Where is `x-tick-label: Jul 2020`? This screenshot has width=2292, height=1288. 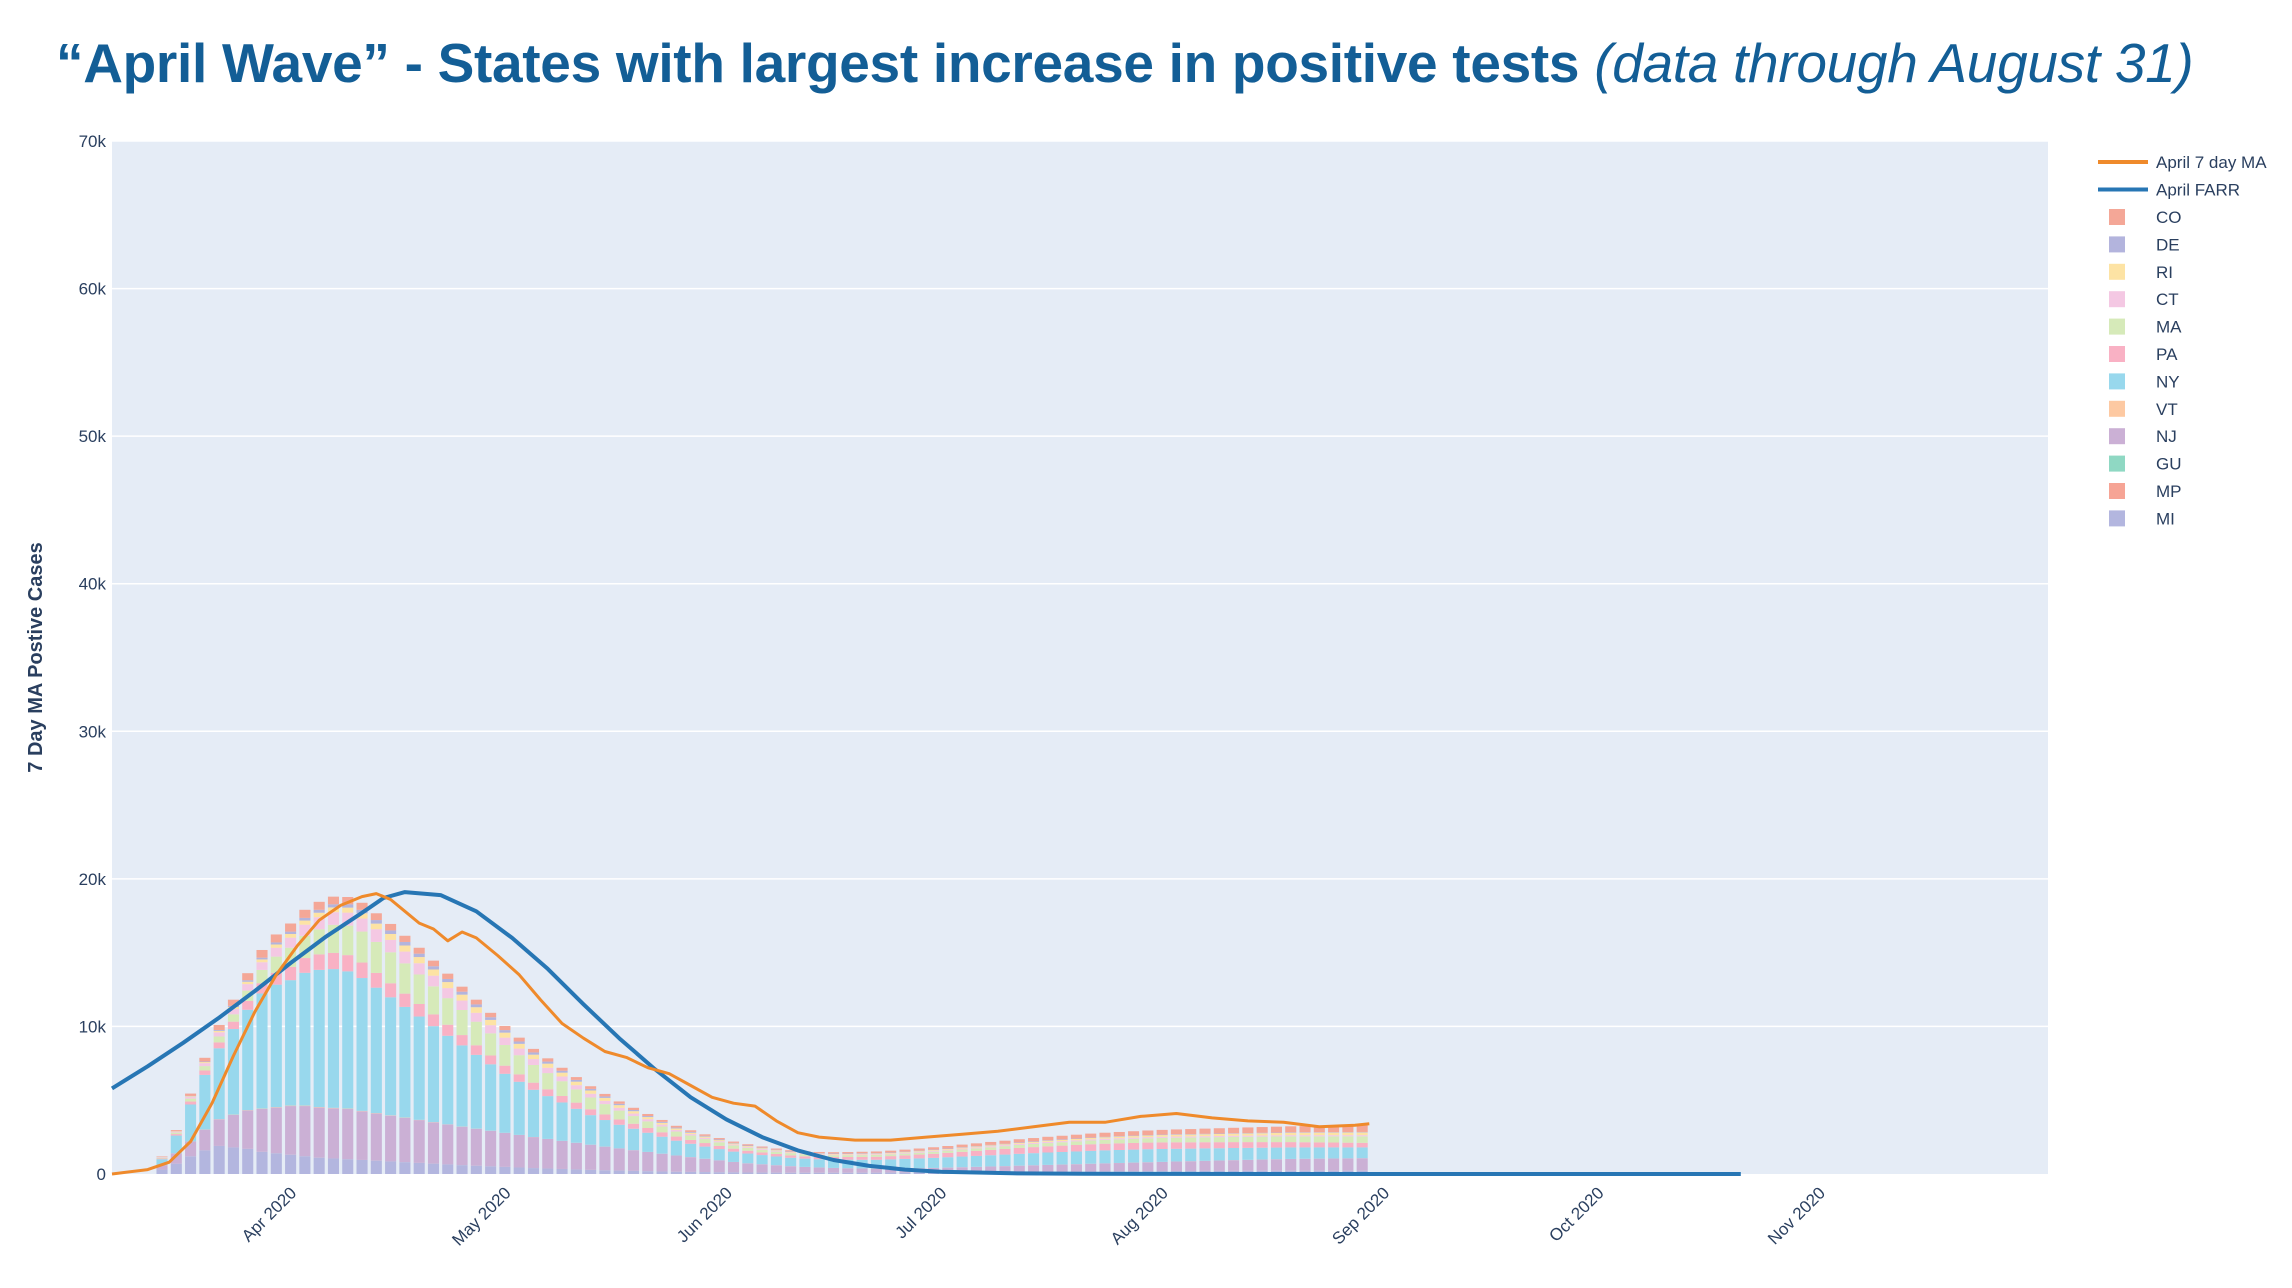 x-tick-label: Jul 2020 is located at coordinates (920, 1212).